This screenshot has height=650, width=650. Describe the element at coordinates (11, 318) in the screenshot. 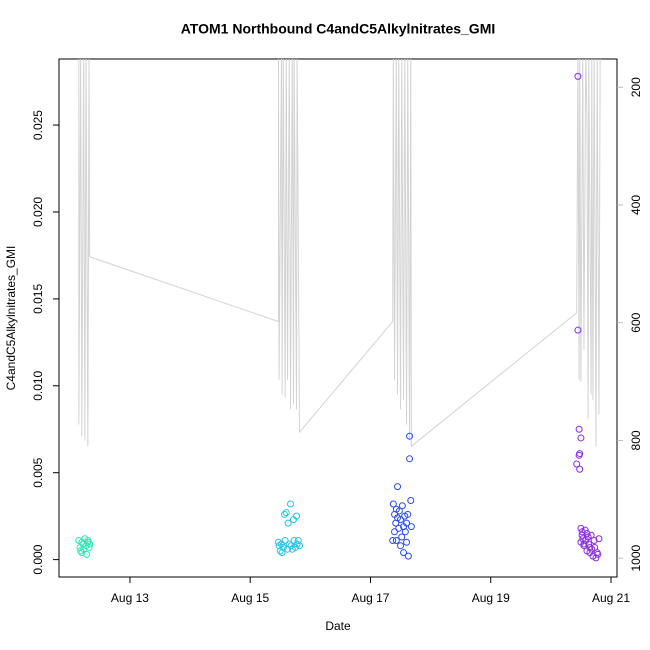

I see `y-axis-label: C4andC5Alkylnitrates_GMI` at that location.